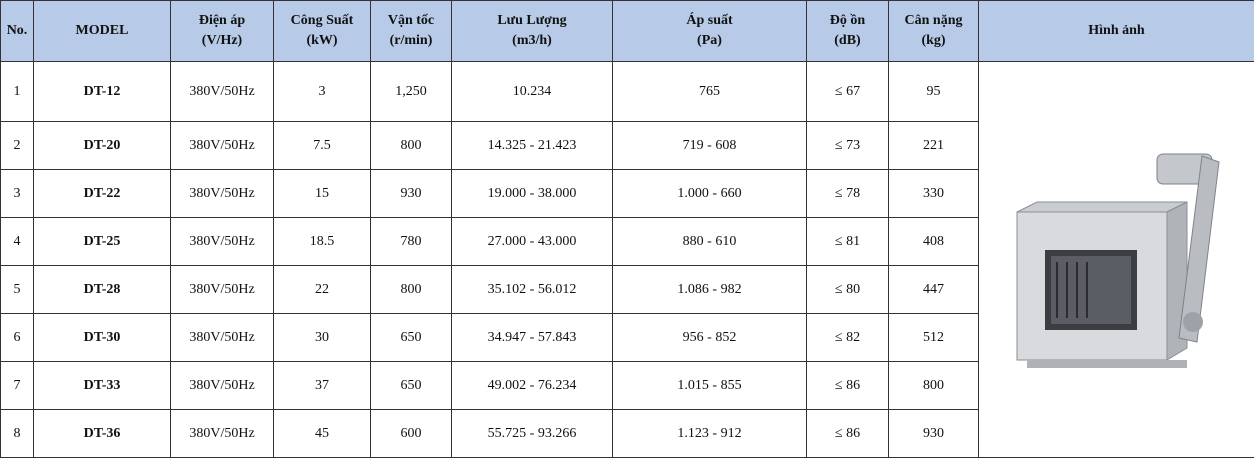 The height and width of the screenshot is (466, 1254). What do you see at coordinates (222, 20) in the screenshot?
I see `header-text: Điện áp` at bounding box center [222, 20].